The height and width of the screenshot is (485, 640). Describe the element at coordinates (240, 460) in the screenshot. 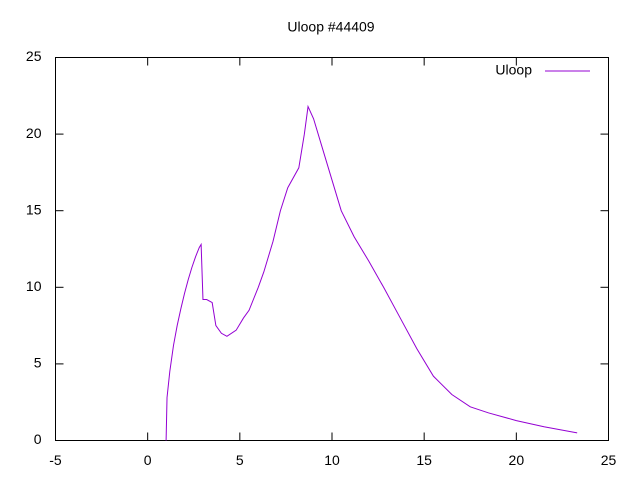

I see `x-tick-label: 5` at that location.